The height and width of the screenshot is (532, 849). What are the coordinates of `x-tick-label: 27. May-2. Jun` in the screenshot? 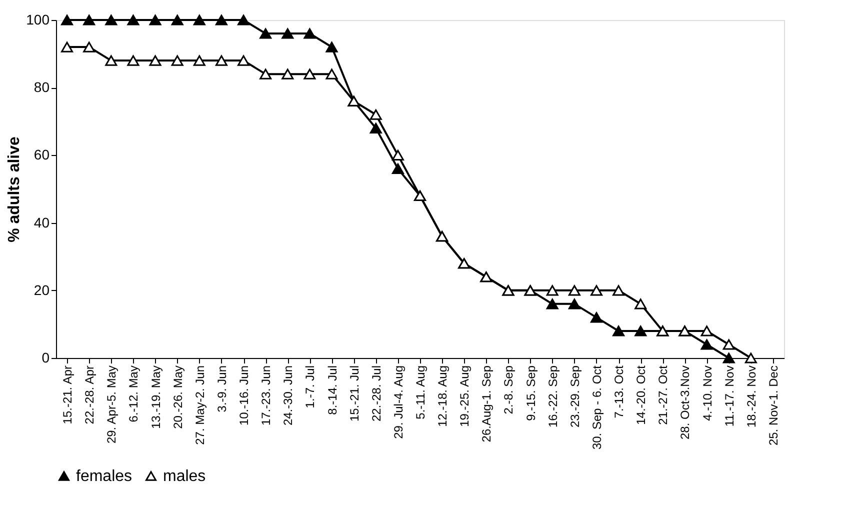 It's located at (199, 405).